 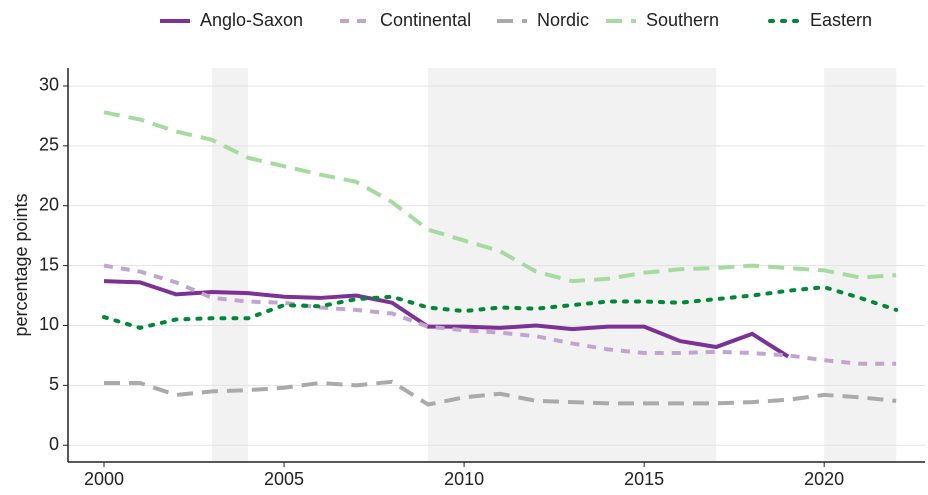 What do you see at coordinates (54, 384) in the screenshot?
I see `y-tick-label: 5` at bounding box center [54, 384].